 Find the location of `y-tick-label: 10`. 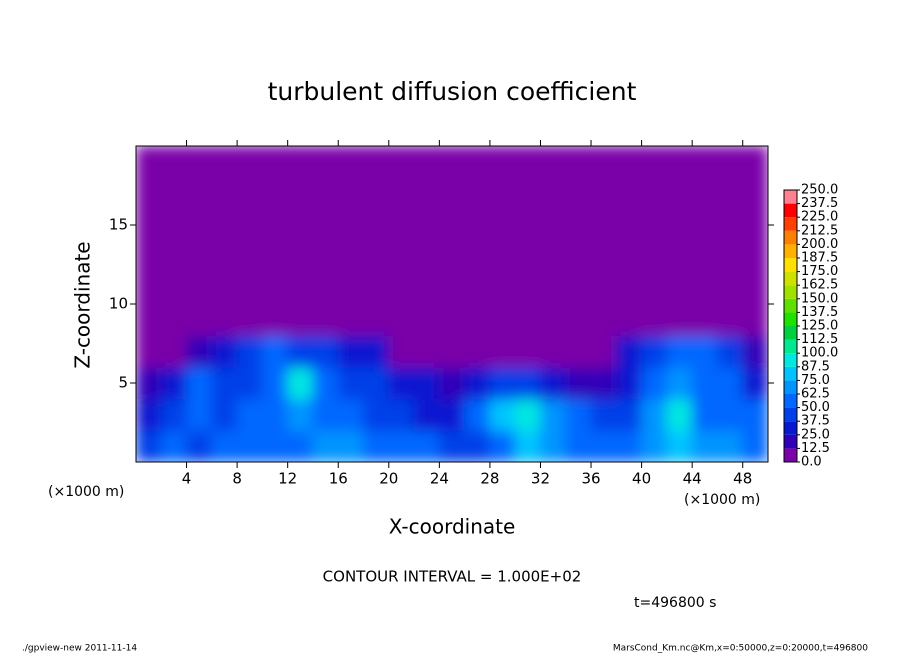

y-tick-label: 10 is located at coordinates (118, 304).